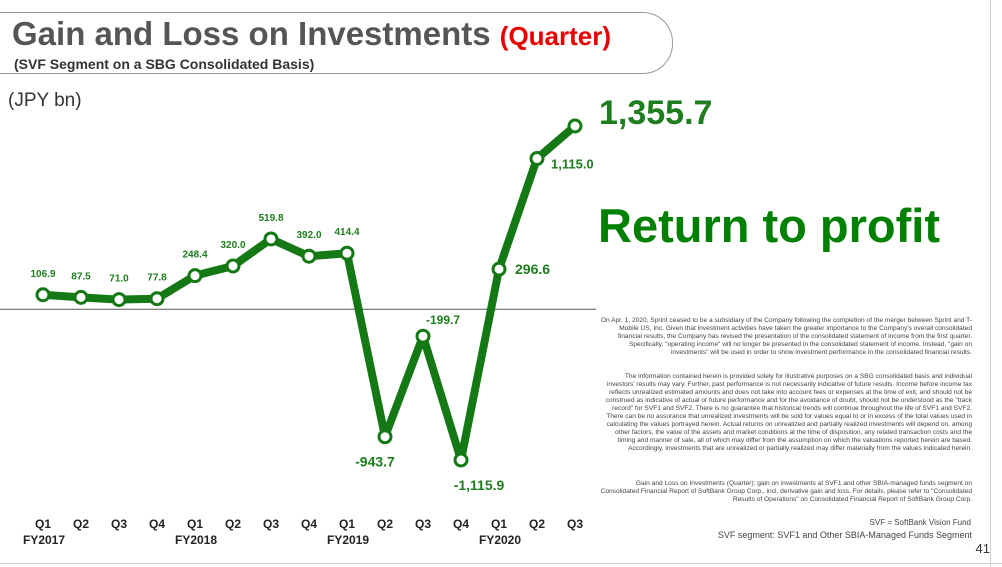 This screenshot has height=567, width=1002. Describe the element at coordinates (555, 36) in the screenshot. I see `title-quarter: (Quarter)` at that location.